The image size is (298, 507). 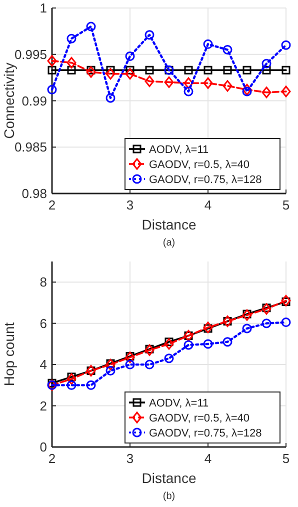 I want to click on y-tick-label: 8, so click(x=43, y=282).